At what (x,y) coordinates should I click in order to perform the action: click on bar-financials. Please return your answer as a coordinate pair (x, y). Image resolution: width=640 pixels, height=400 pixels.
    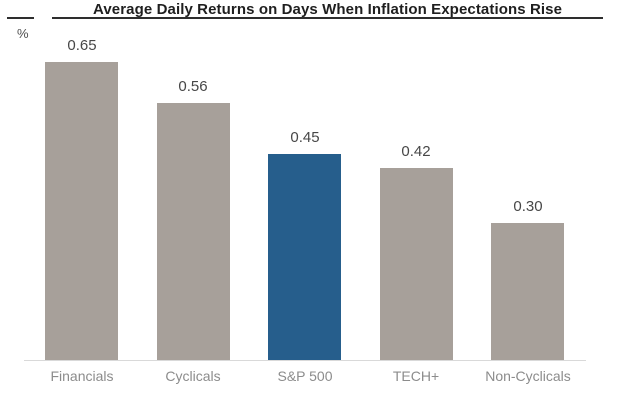
    Looking at the image, I should click on (81, 211).